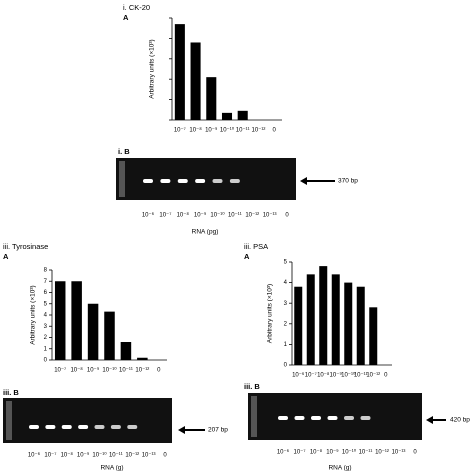 The height and width of the screenshot is (474, 474). Describe the element at coordinates (348, 181) in the screenshot. I see `marker-label: 370 bp` at that location.